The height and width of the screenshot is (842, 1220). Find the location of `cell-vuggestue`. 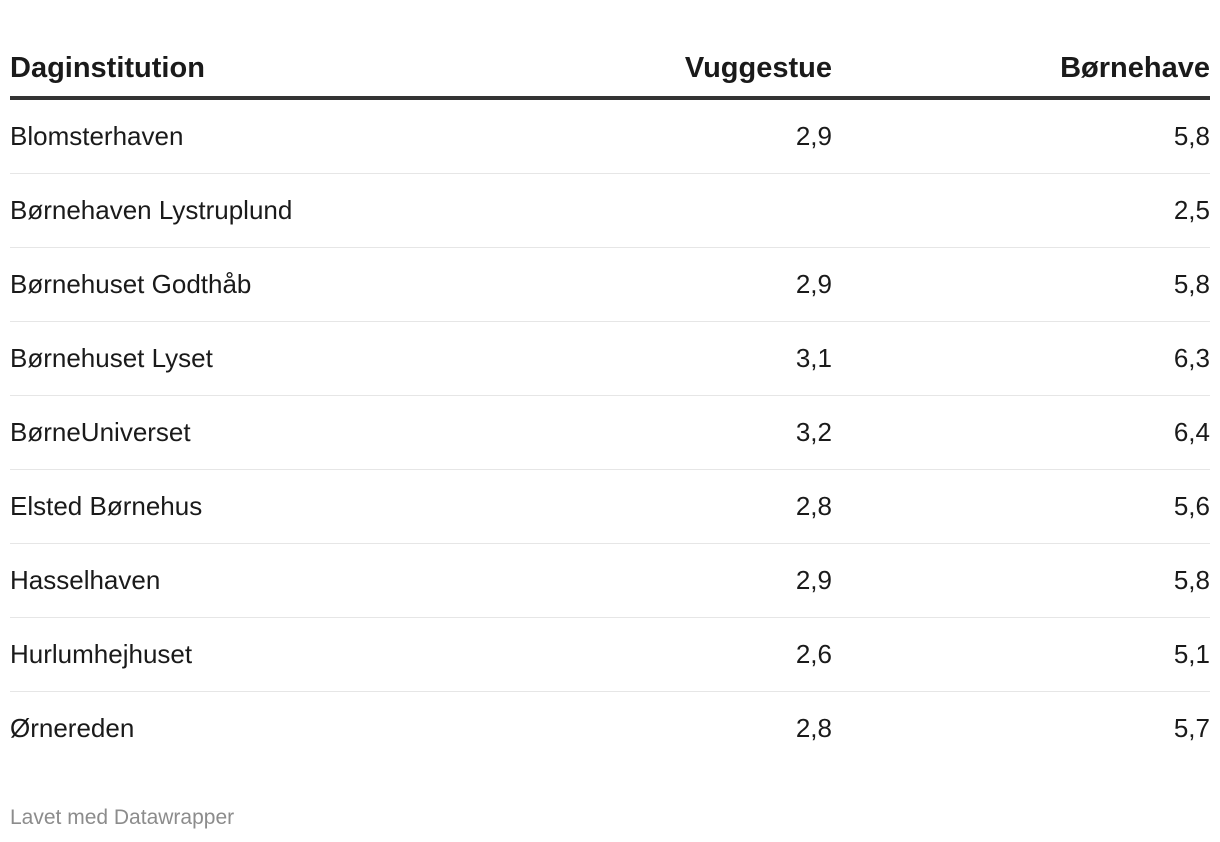

cell-vuggestue is located at coordinates (721, 210).